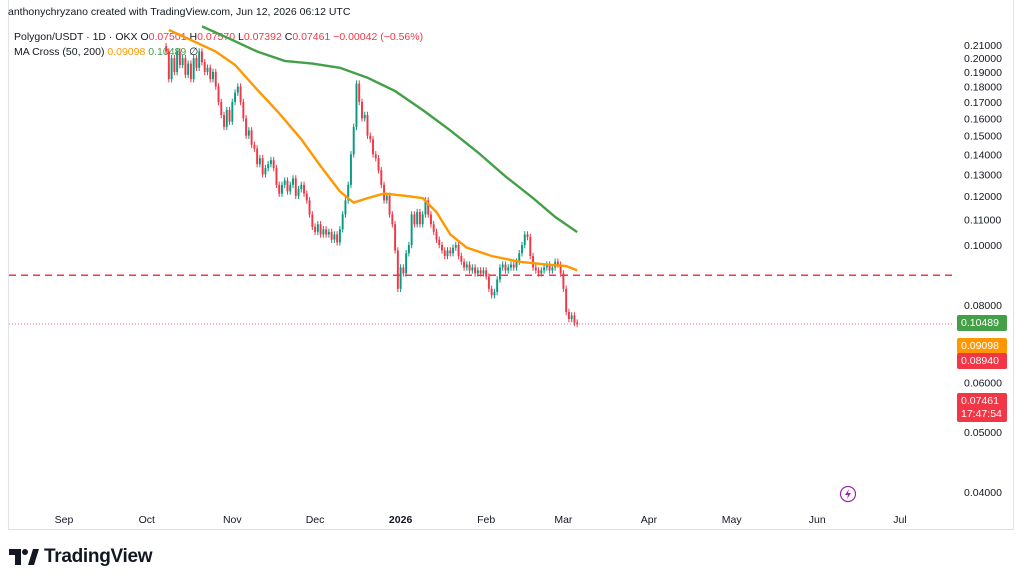 The height and width of the screenshot is (582, 1024). I want to click on ma-fast-value: 0.09098, so click(126, 52).